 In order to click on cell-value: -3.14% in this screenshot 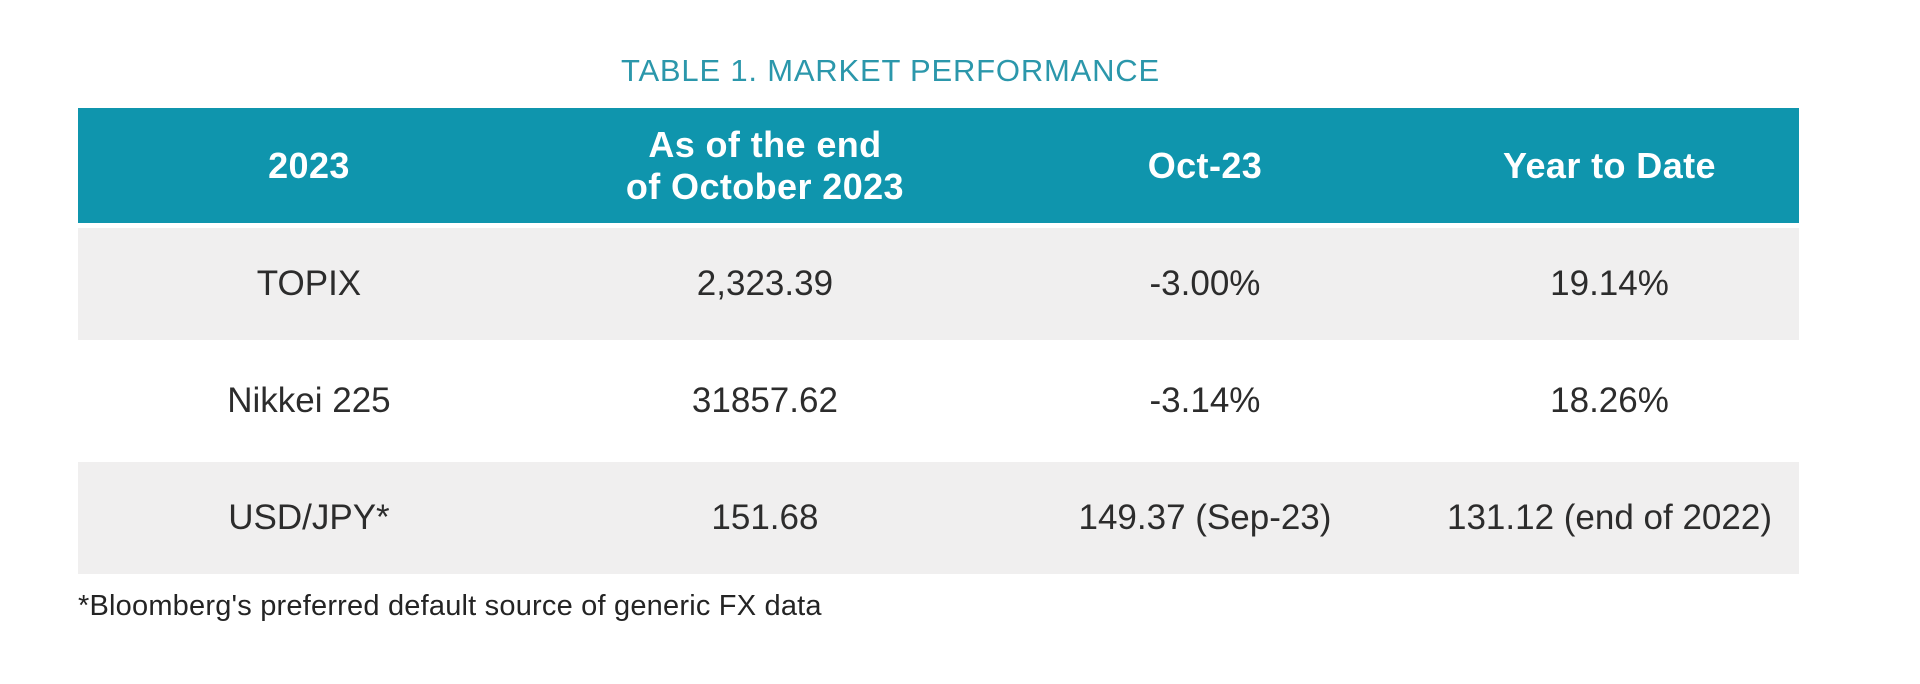, I will do `click(1204, 398)`.